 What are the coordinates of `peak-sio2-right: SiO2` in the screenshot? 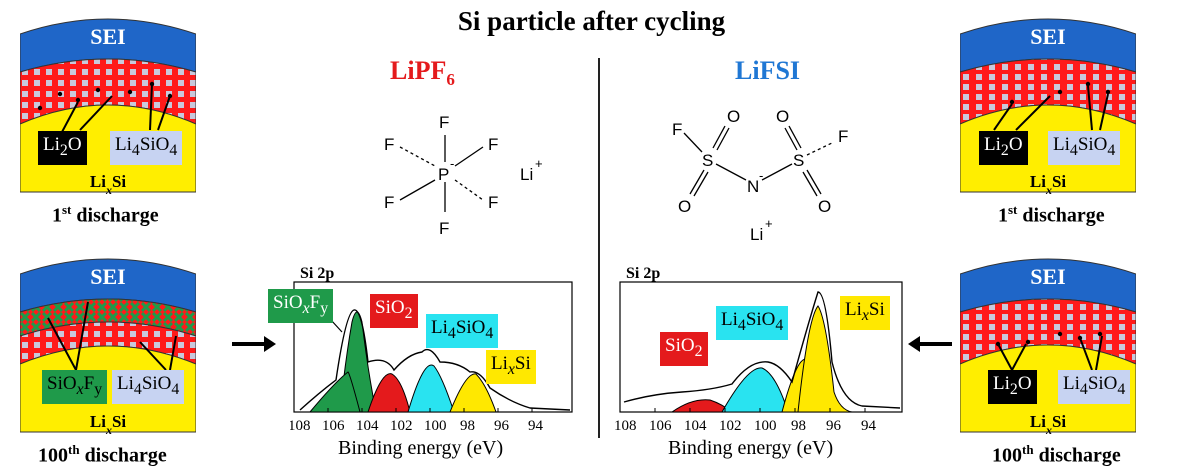 It's located at (684, 349).